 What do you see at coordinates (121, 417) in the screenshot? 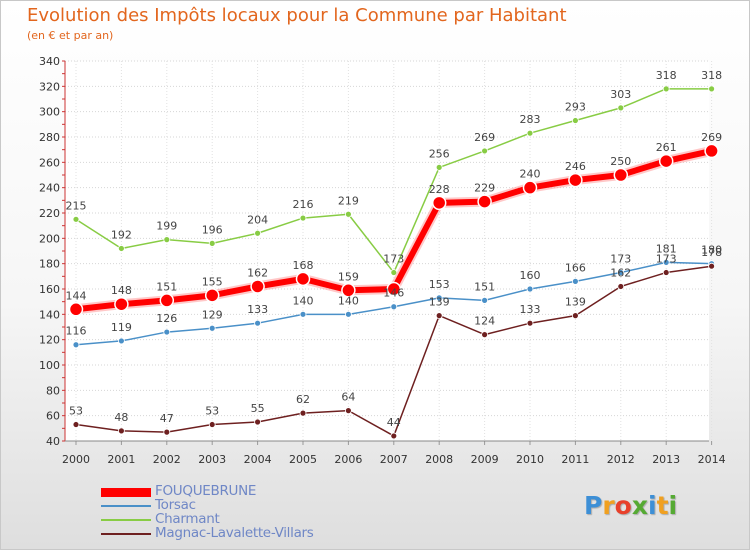
I see `data-label-magnac-lavalette-villars: 48` at bounding box center [121, 417].